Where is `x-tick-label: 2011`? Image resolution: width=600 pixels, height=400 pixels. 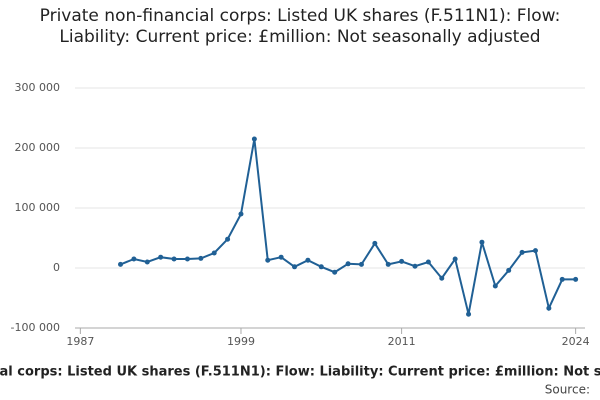
x-tick-label: 2011 is located at coordinates (402, 341).